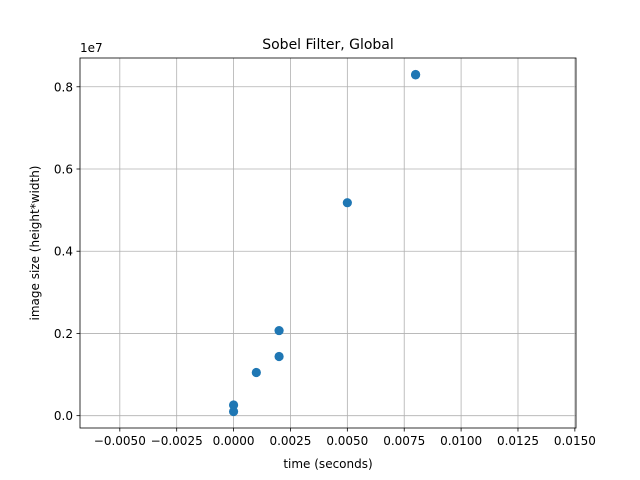  Describe the element at coordinates (234, 441) in the screenshot. I see `x-tick-label: 0.0000` at that location.